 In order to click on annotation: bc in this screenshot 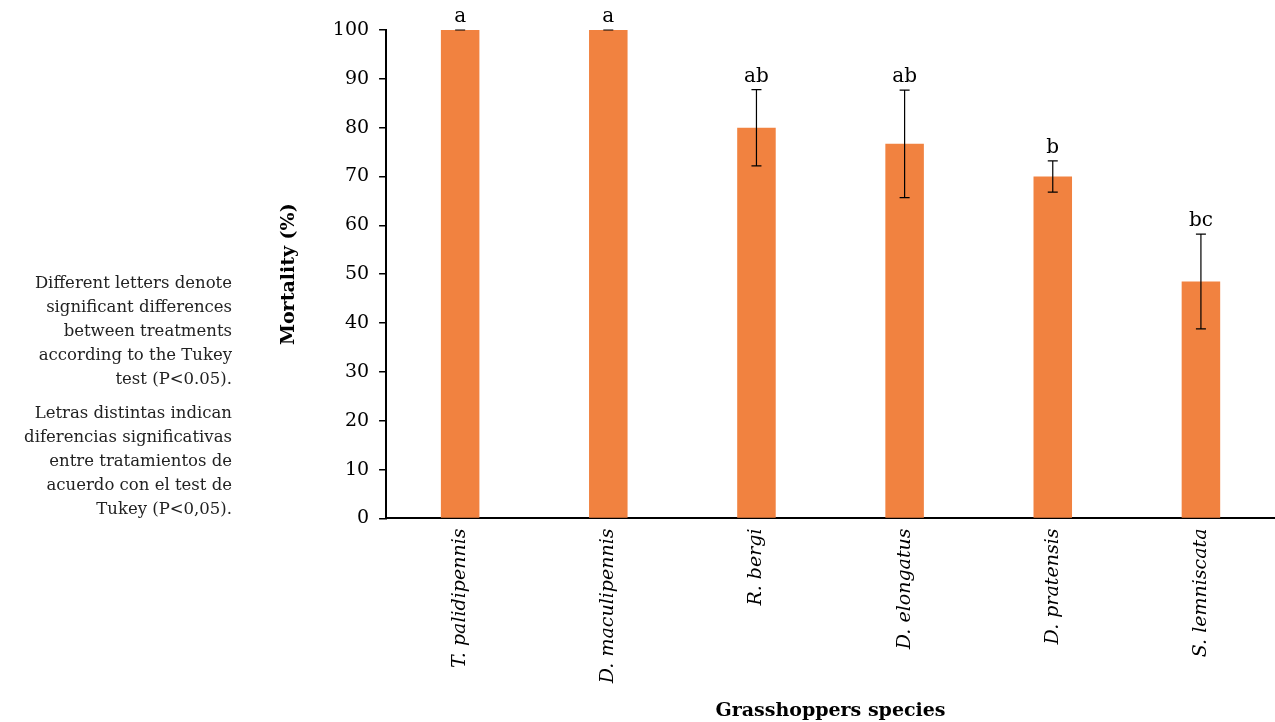, I will do `click(1200, 219)`.